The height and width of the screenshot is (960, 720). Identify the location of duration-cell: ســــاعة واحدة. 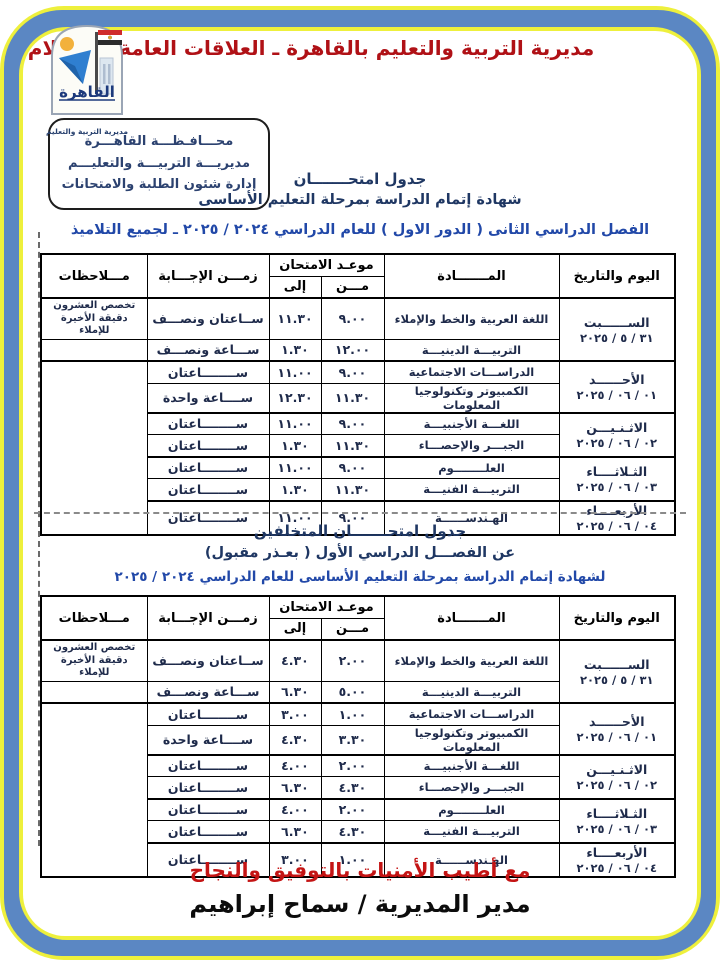
(208, 397).